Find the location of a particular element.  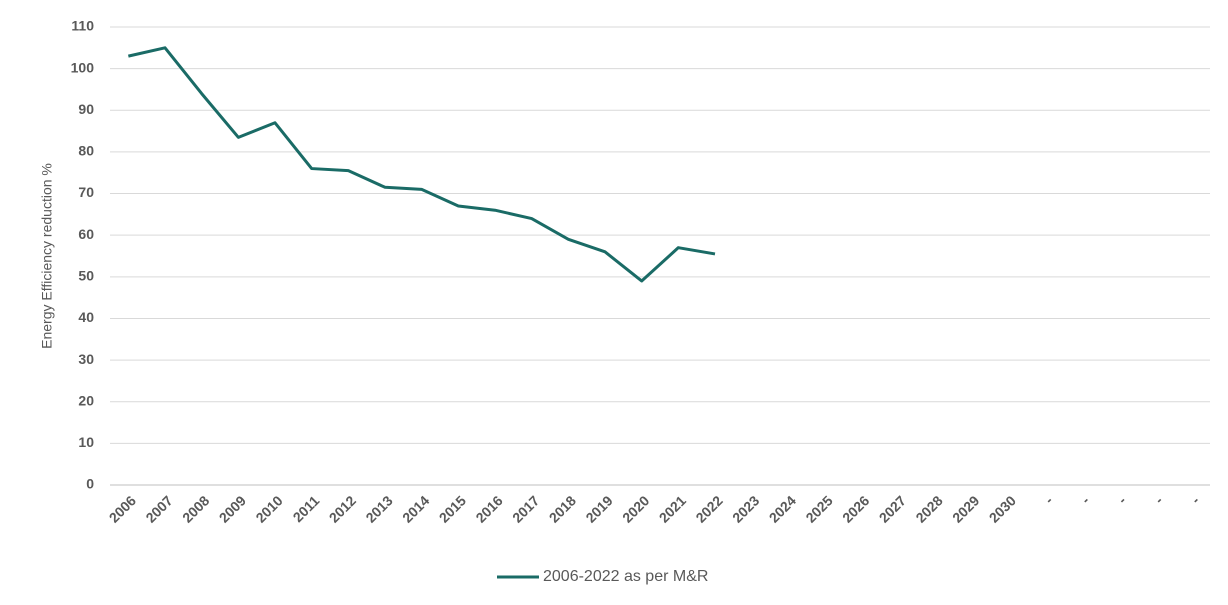

y-tick-label: 60 is located at coordinates (86, 234).